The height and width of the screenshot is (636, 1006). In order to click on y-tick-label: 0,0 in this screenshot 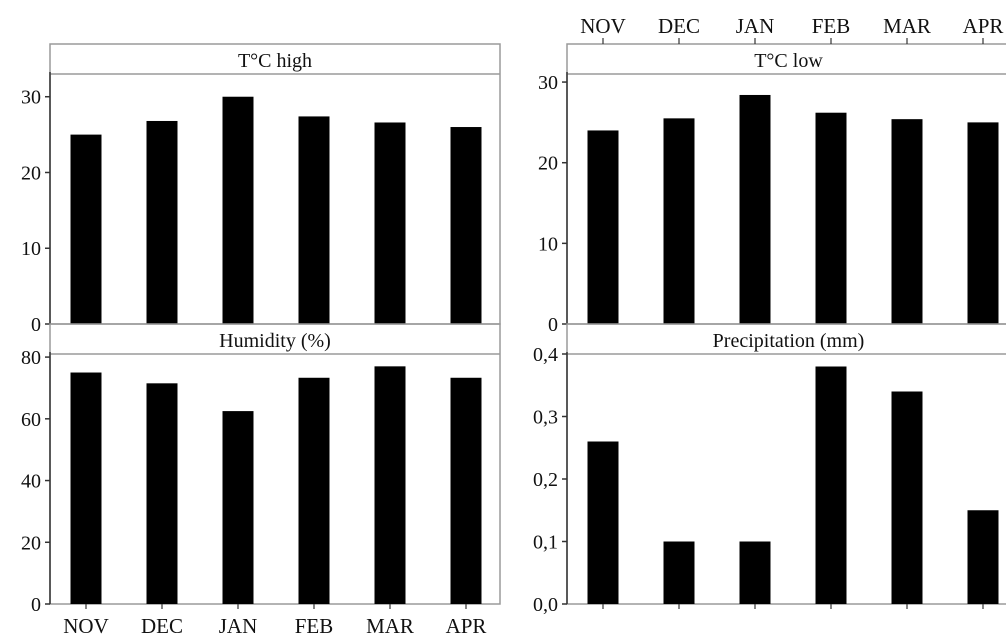, I will do `click(545, 605)`.